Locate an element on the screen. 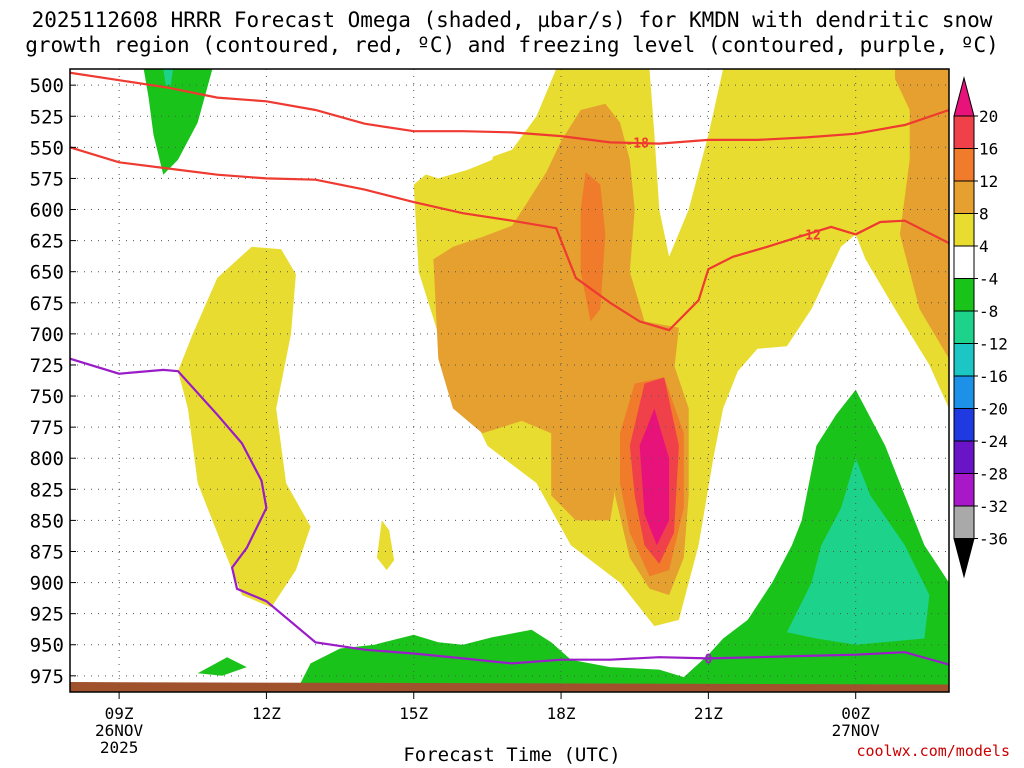  x-axis-label: Forecast Time (UTC) is located at coordinates (512, 755).